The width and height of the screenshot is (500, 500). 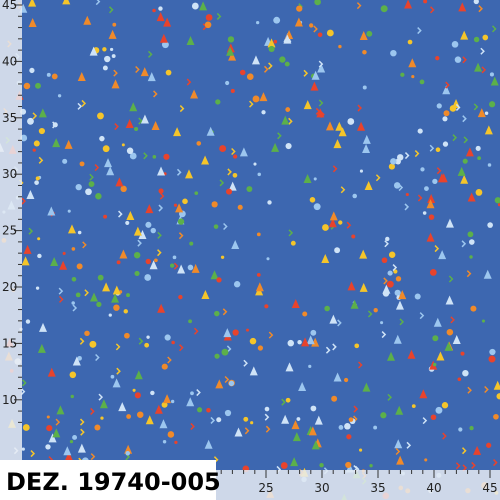 I want to click on horizontal-ruler-ticks: 25 30 35 40 45, so click(x=353, y=482).